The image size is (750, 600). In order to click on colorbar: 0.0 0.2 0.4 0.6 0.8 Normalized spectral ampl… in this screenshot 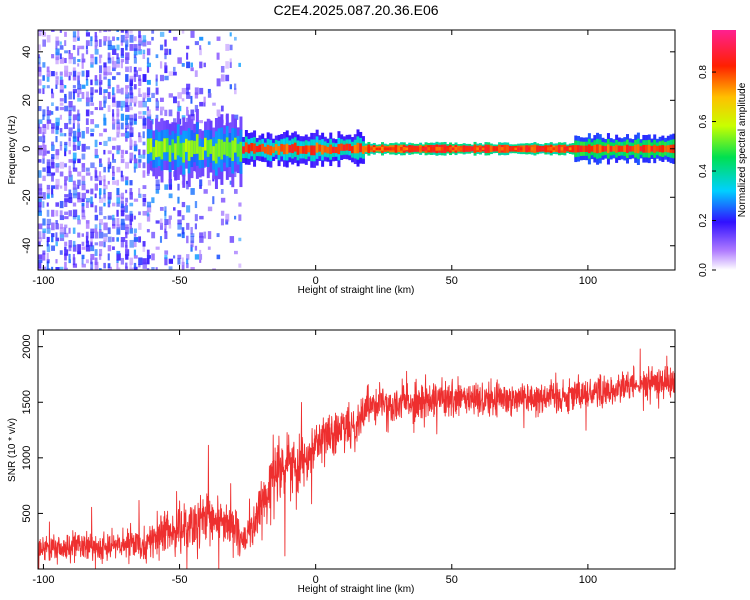, I will do `click(723, 153)`.